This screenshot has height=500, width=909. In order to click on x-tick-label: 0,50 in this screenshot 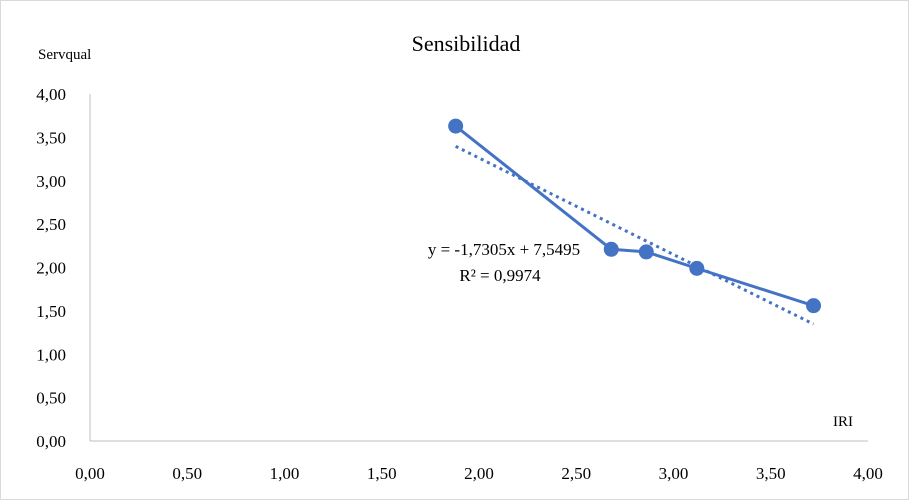, I will do `click(187, 473)`.